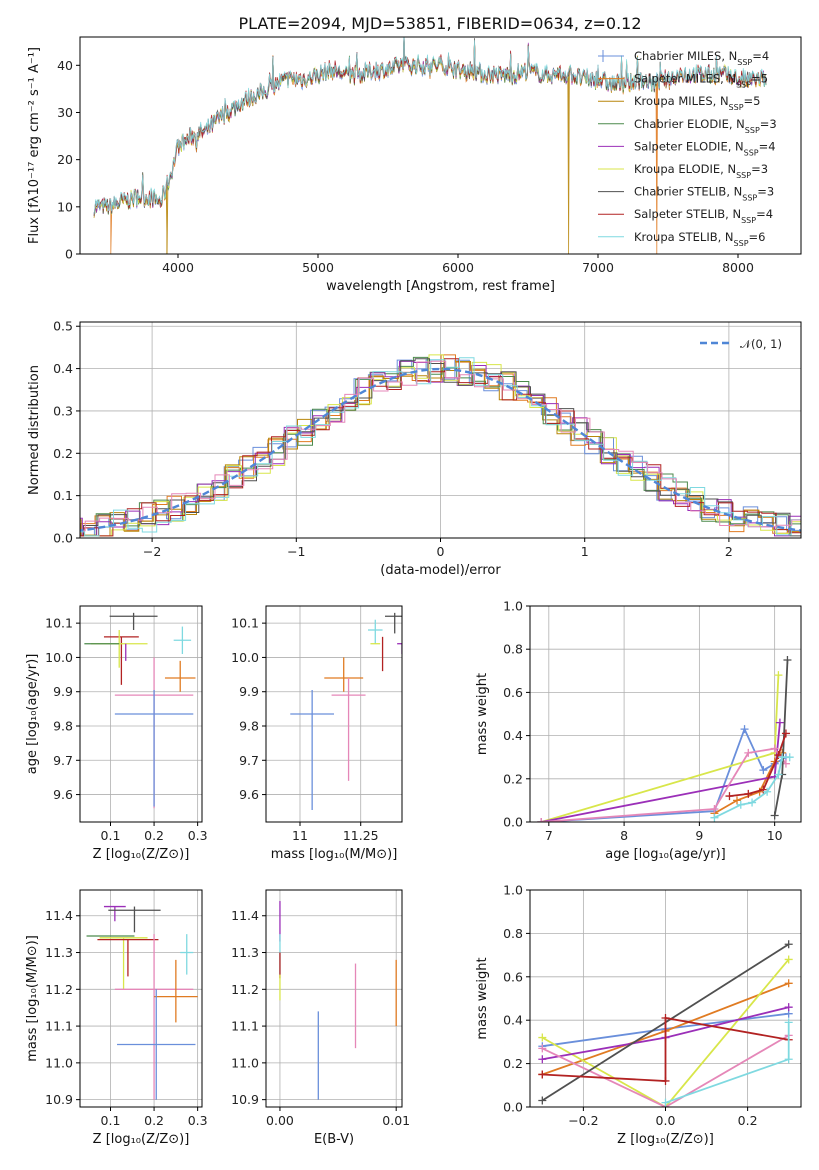 This screenshot has width=819, height=1170. I want to click on y-tick-label: 0.8, so click(513, 933).